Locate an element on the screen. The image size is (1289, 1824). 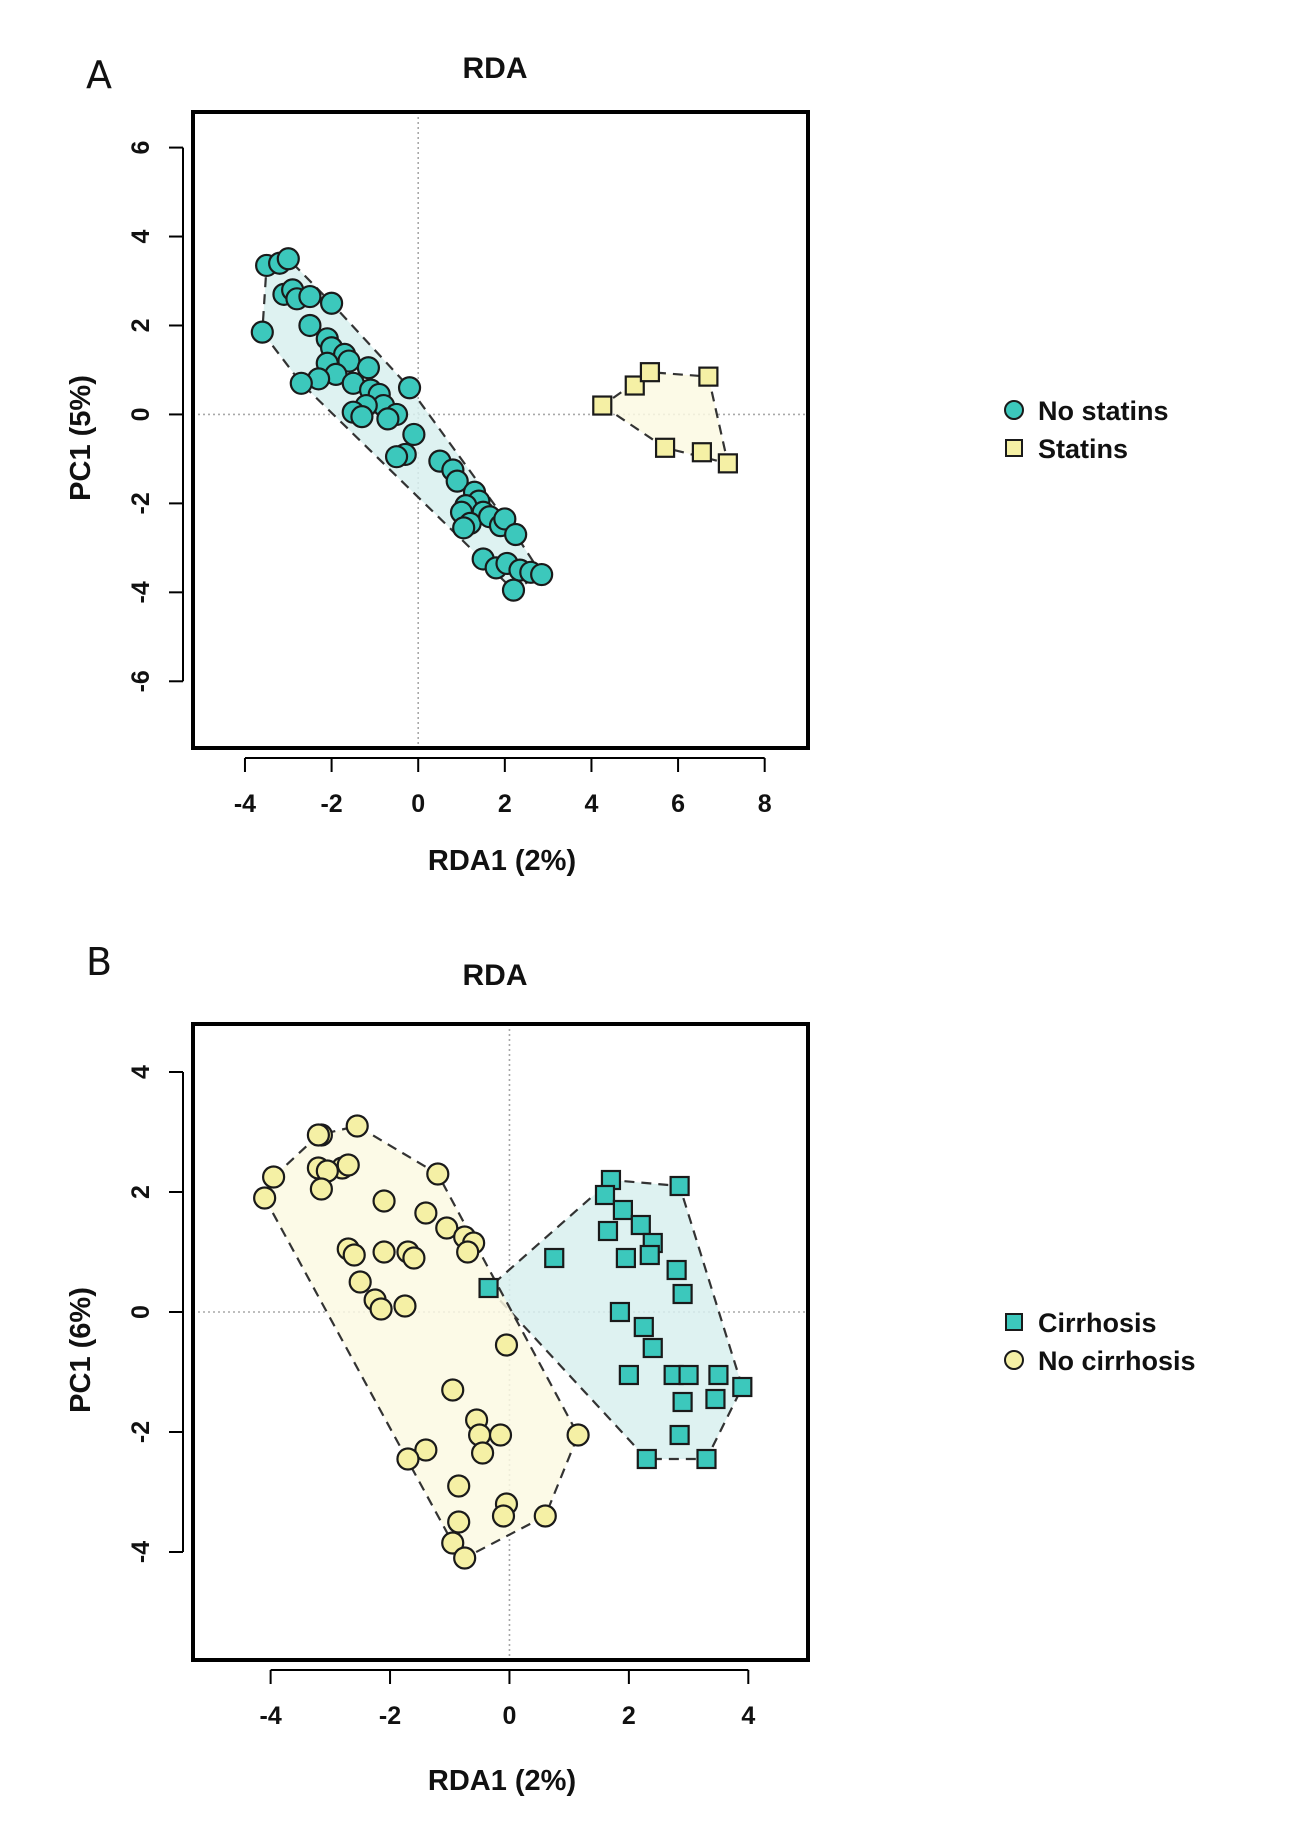
panel-a-title: RDA is located at coordinates (495, 68).